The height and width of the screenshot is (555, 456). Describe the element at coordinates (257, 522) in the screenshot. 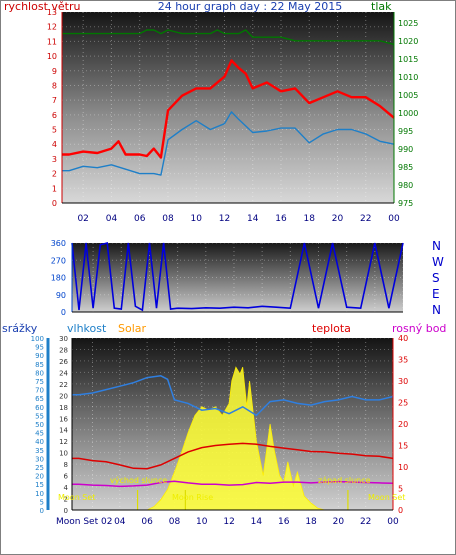

I see `panel3-x-tick: 14` at that location.